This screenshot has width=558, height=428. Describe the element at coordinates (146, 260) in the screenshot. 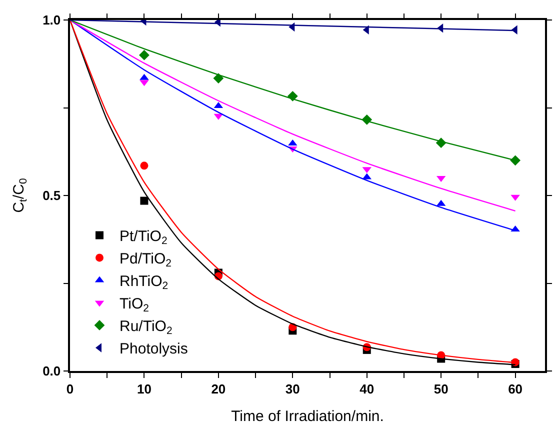

I see `legend-label: Pd/TiO$_{2}$` at that location.